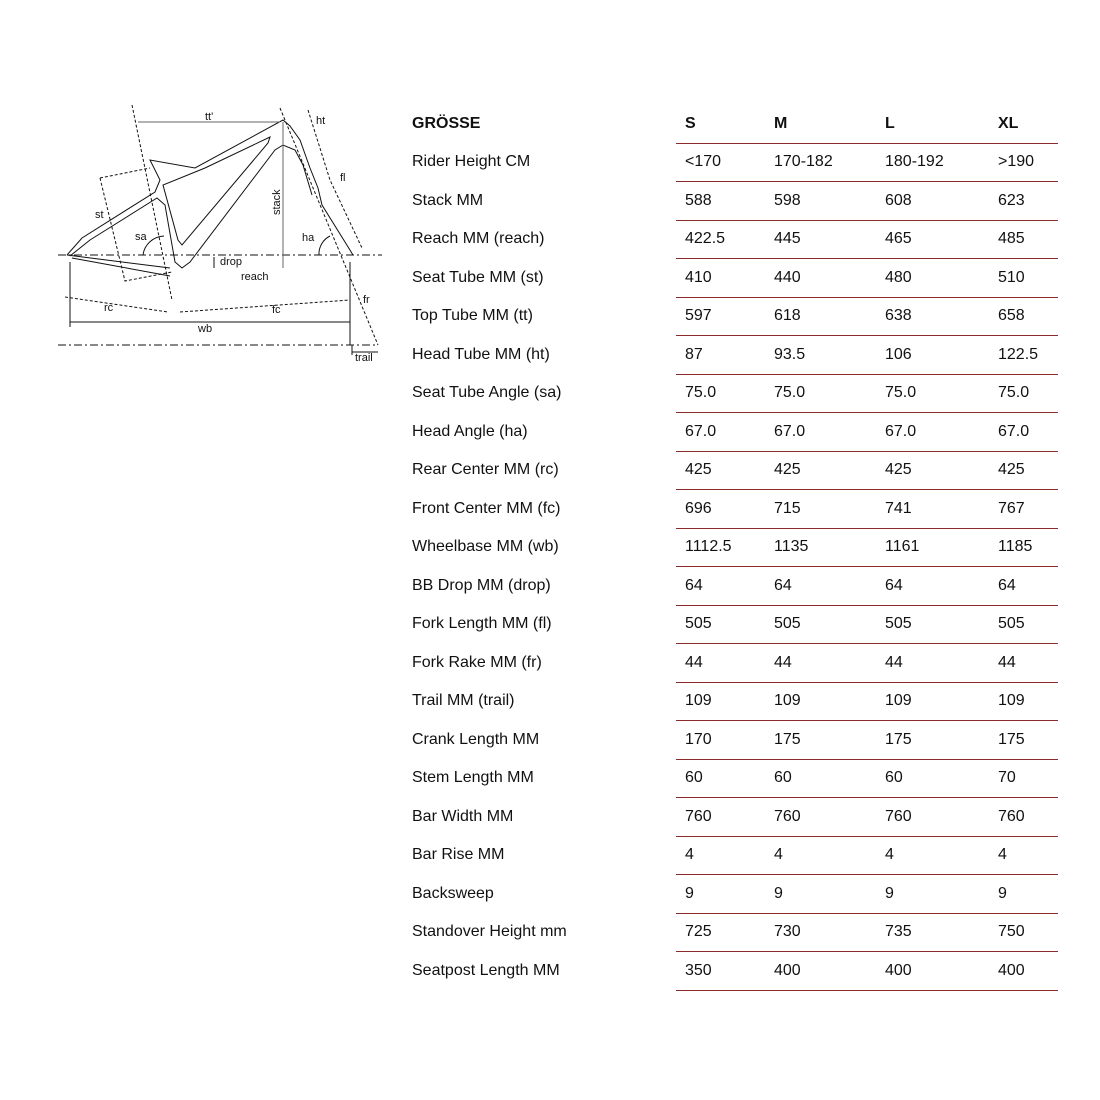  Describe the element at coordinates (1023, 547) in the screenshot. I see `cell-xl: 1185` at that location.